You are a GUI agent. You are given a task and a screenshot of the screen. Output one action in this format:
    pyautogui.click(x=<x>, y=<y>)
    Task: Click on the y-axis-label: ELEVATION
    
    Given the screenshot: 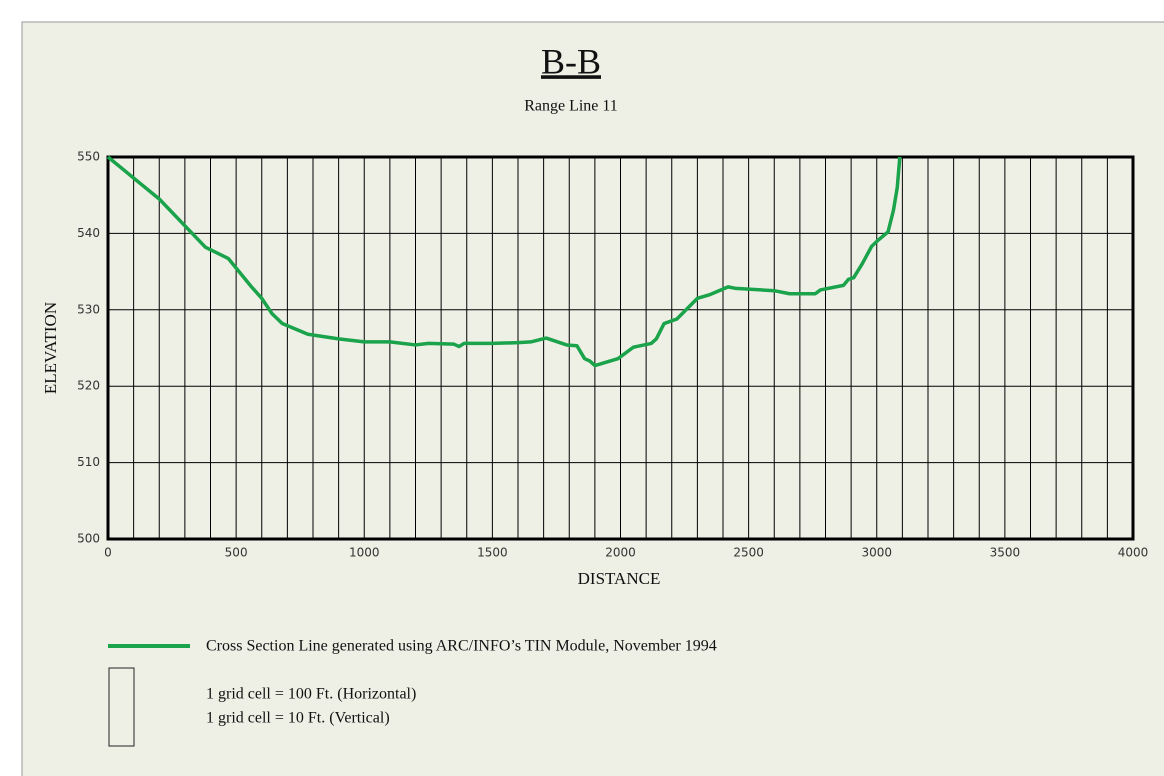 What is the action you would take?
    pyautogui.click(x=50, y=348)
    